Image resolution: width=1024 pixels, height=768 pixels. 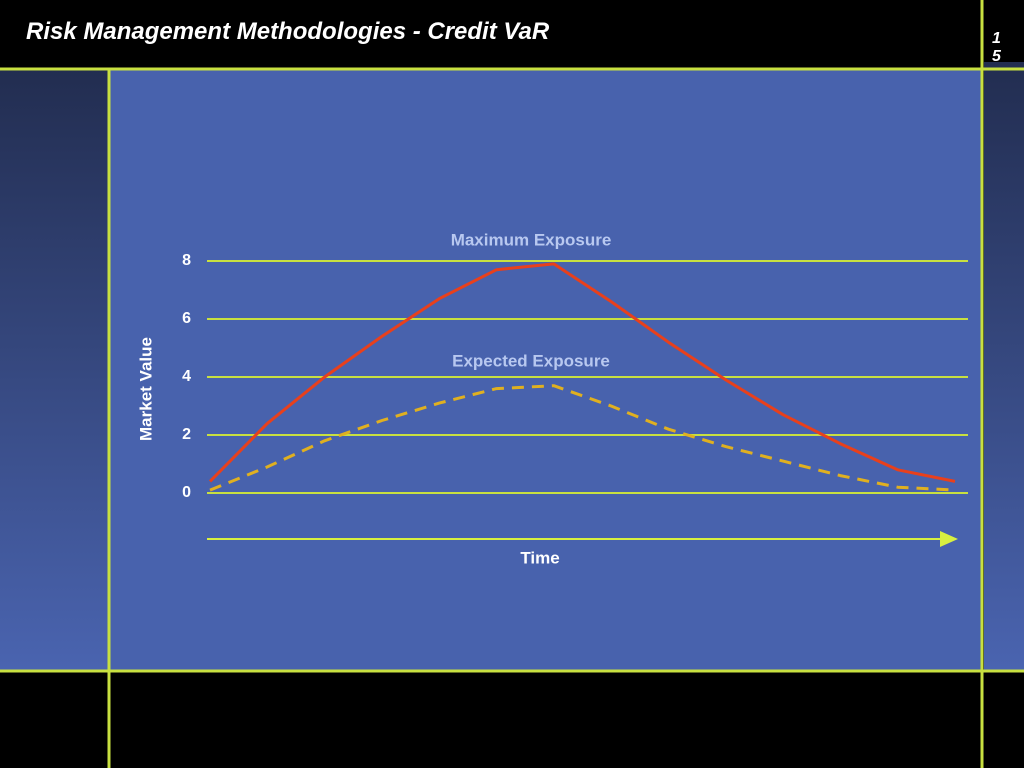 I want to click on y-tick-label: 2, so click(x=186, y=434).